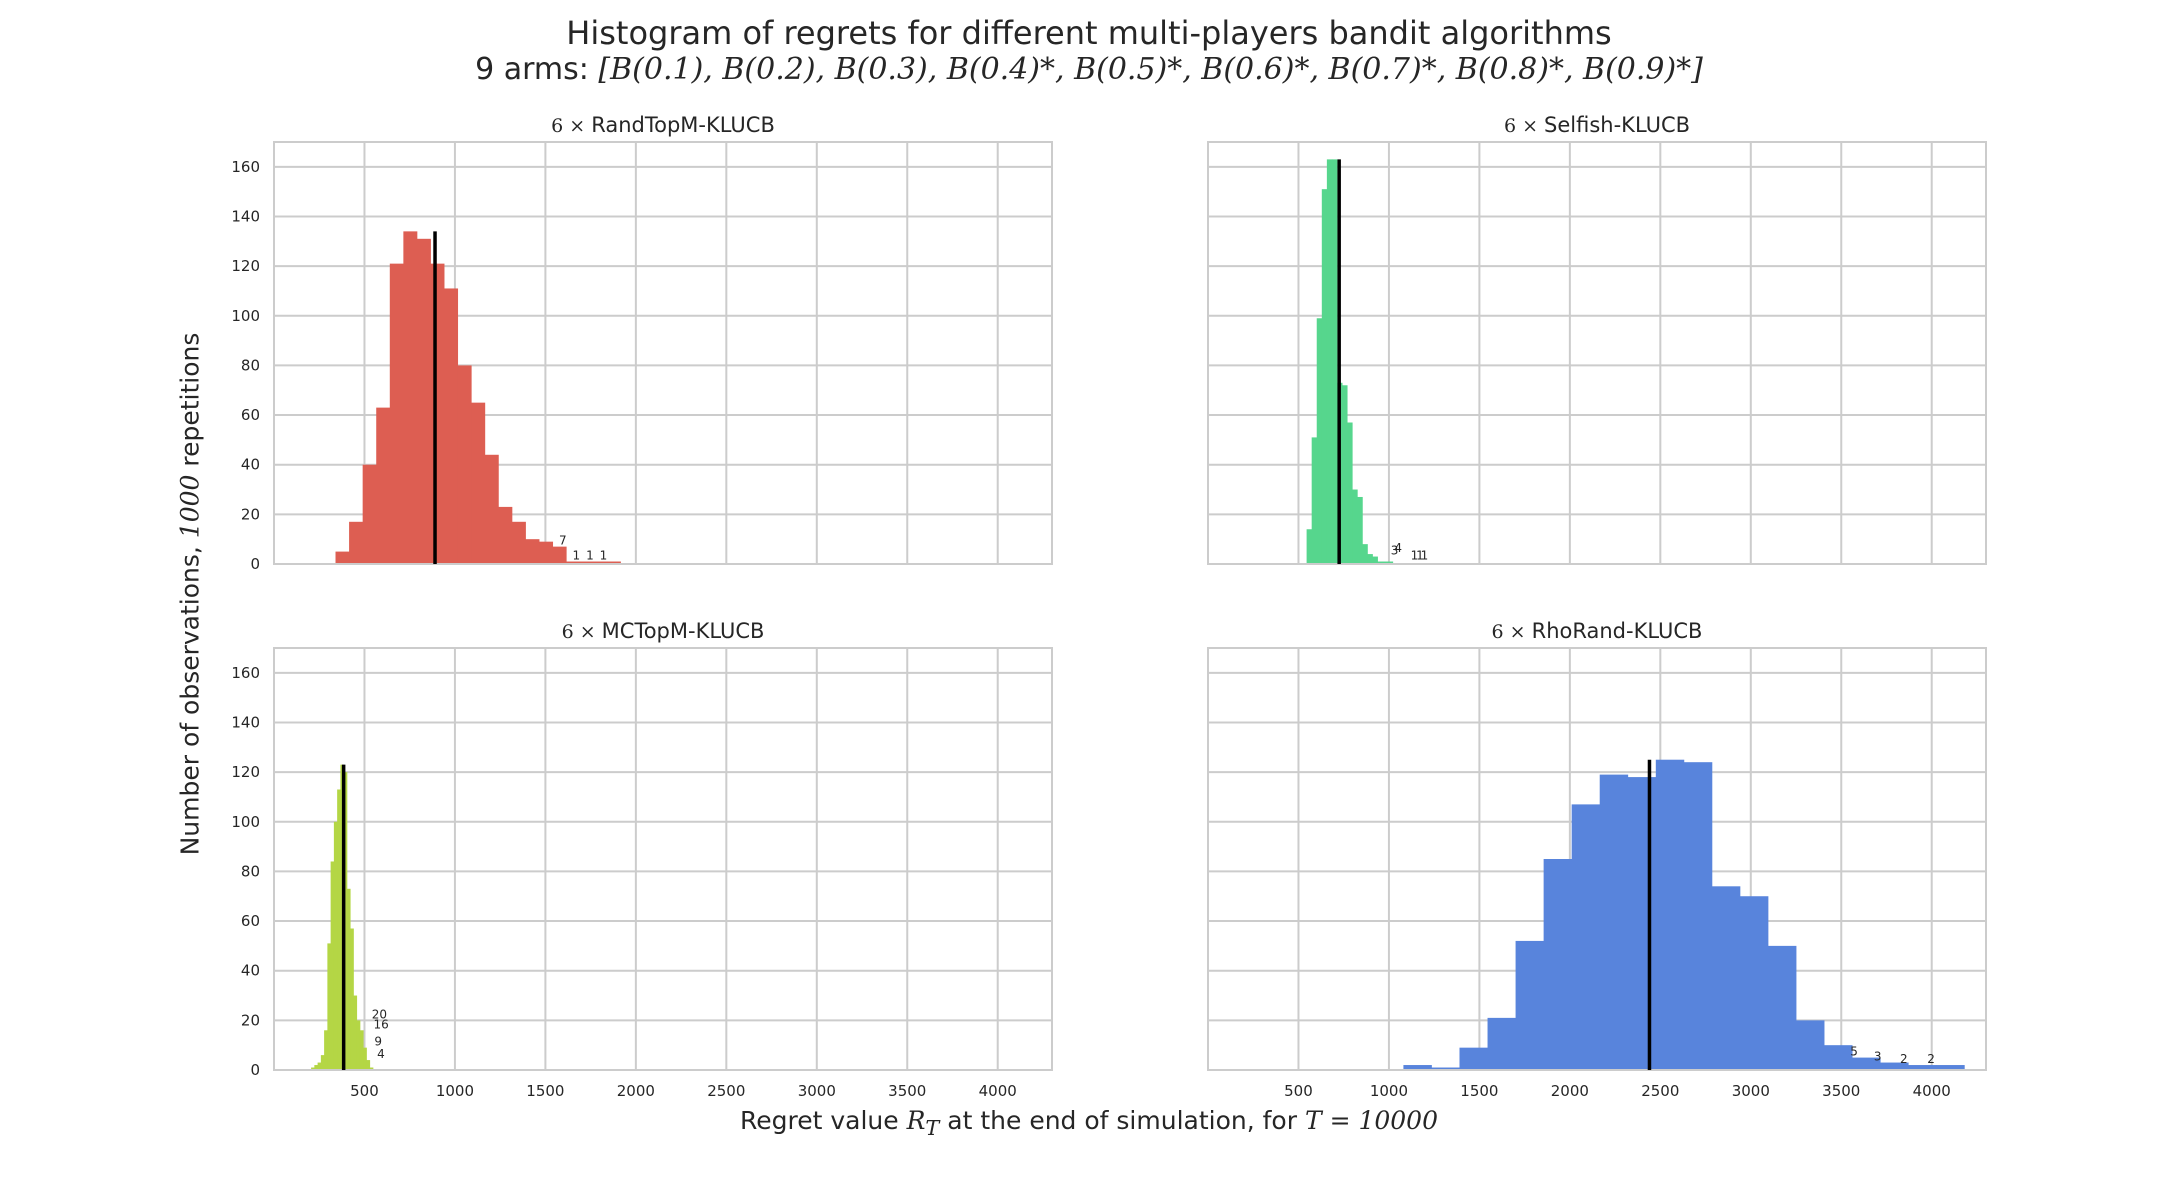  I want to click on subplot-title: 6 × RandTopM-KLUCB, so click(663, 125).